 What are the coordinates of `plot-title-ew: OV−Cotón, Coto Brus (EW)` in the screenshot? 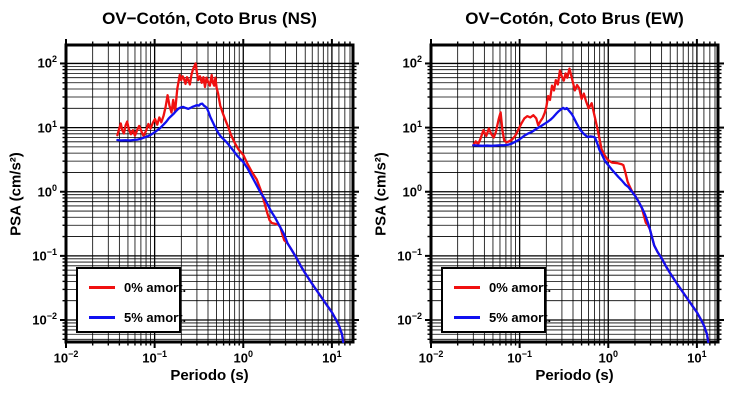 It's located at (574, 18).